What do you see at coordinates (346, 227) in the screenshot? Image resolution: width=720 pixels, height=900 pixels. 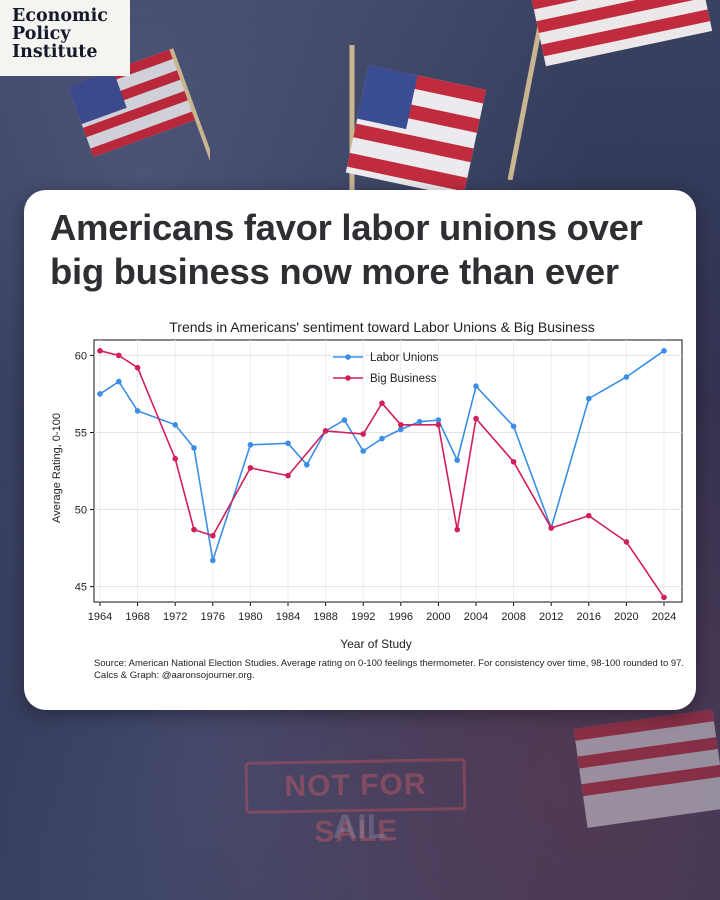 I see `headline-line: Americans favor labor unions over` at bounding box center [346, 227].